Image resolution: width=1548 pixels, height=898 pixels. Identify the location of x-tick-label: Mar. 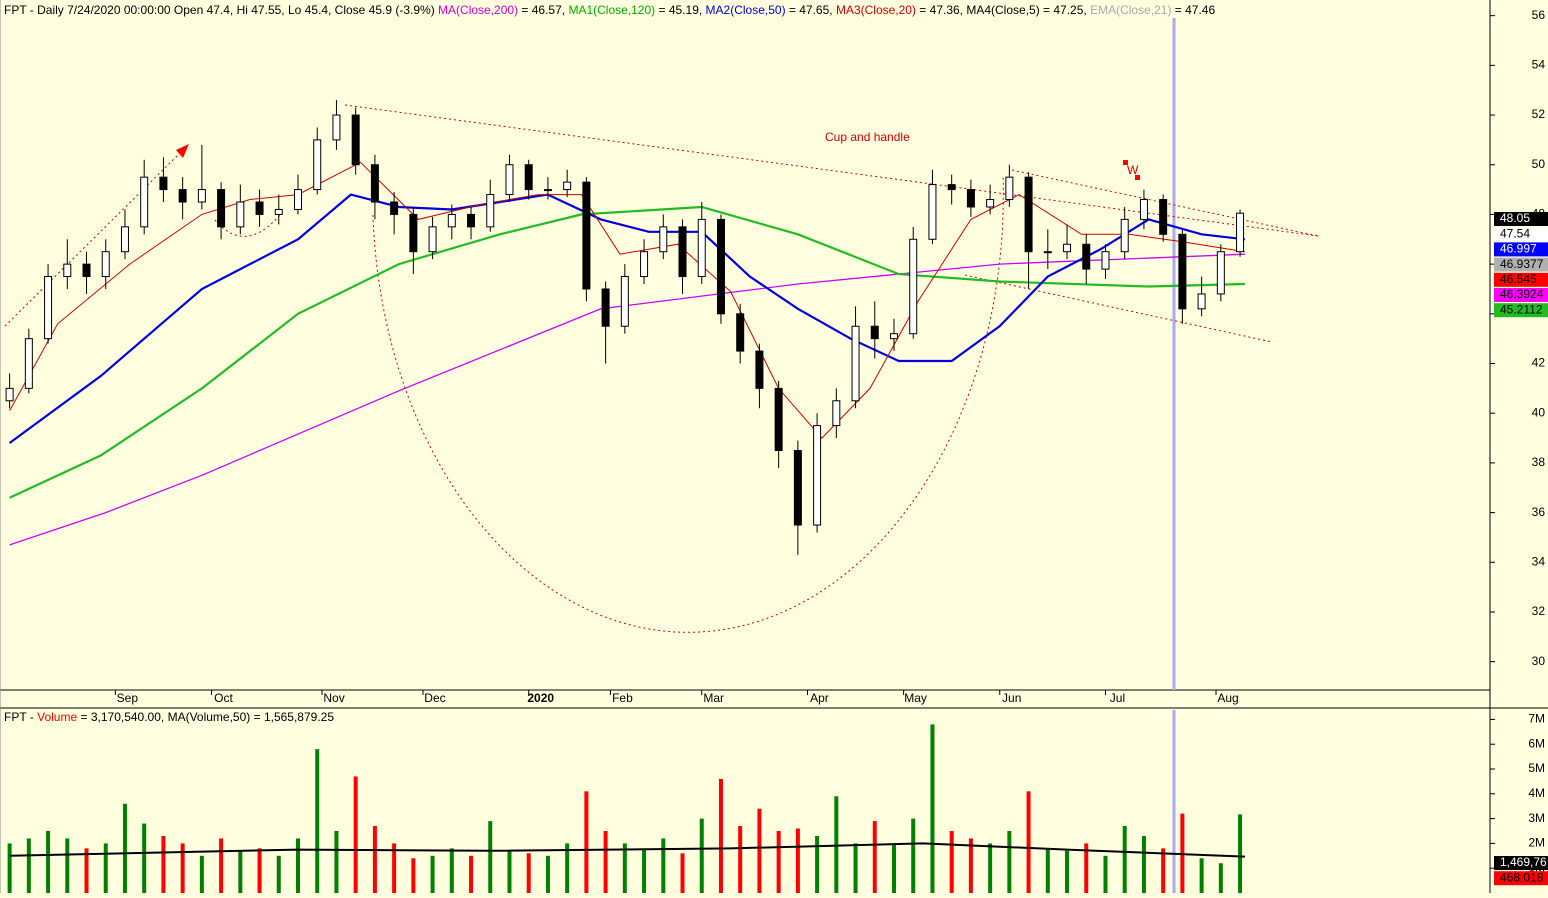
(713, 698).